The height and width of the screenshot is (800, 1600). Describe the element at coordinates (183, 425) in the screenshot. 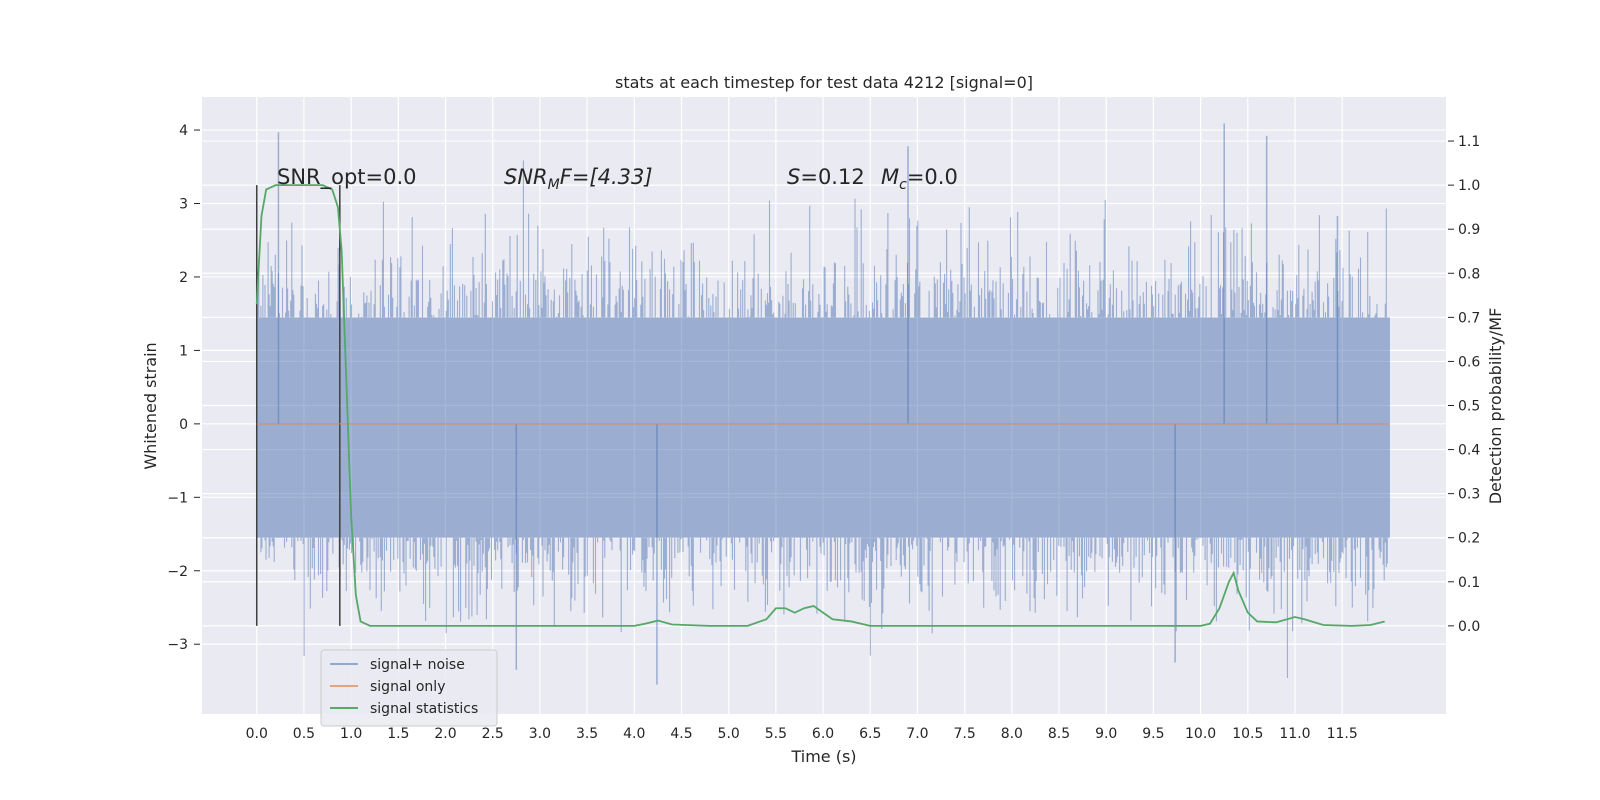

I see `y-left-tick-label: 0` at that location.